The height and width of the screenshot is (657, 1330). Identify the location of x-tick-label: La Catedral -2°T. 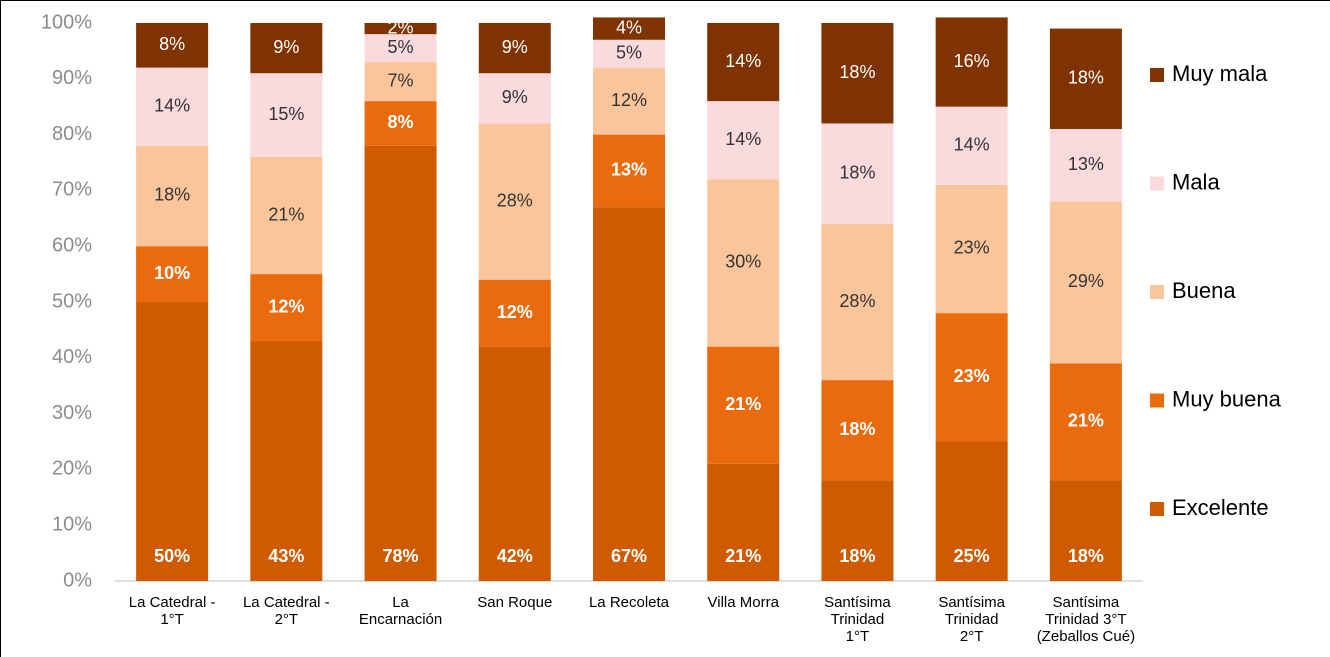
(286, 611).